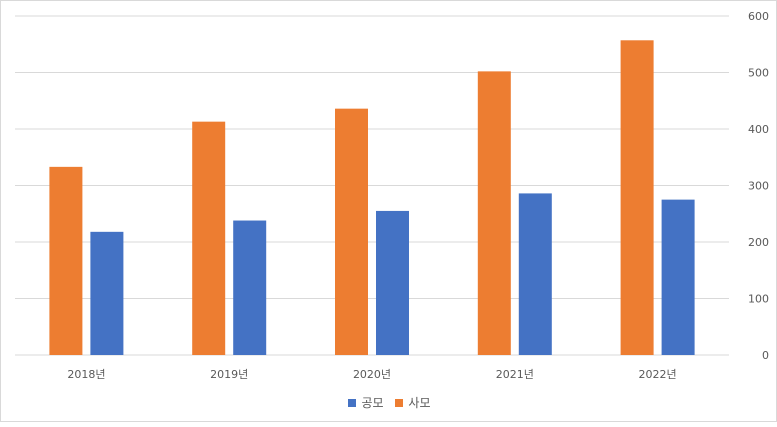 This screenshot has height=427, width=777. I want to click on y-tick-label: 300, so click(758, 186).